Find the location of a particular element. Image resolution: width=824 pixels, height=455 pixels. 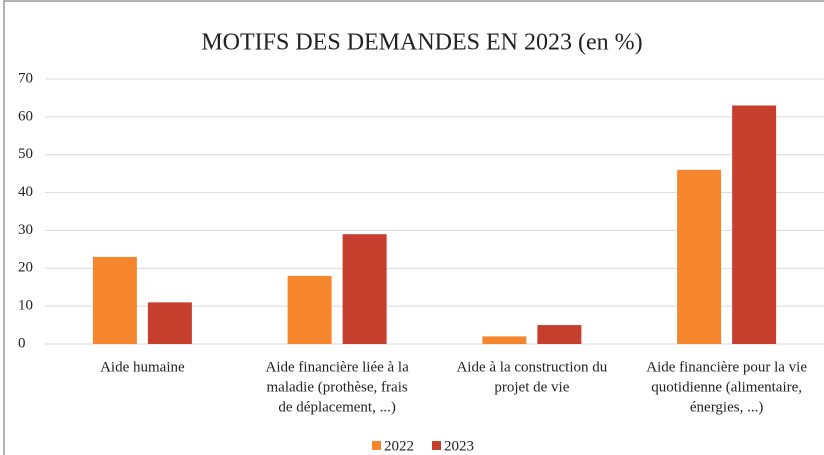

x-tick-label: Aide humaine is located at coordinates (142, 367).